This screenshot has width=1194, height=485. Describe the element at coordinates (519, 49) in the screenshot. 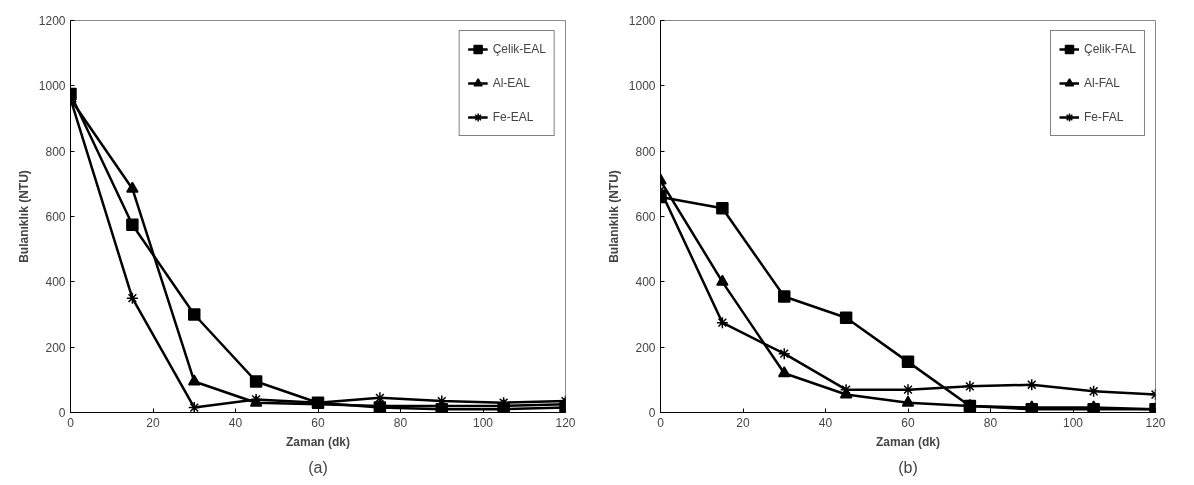

I see `legend-label: Çelik-EAL` at that location.